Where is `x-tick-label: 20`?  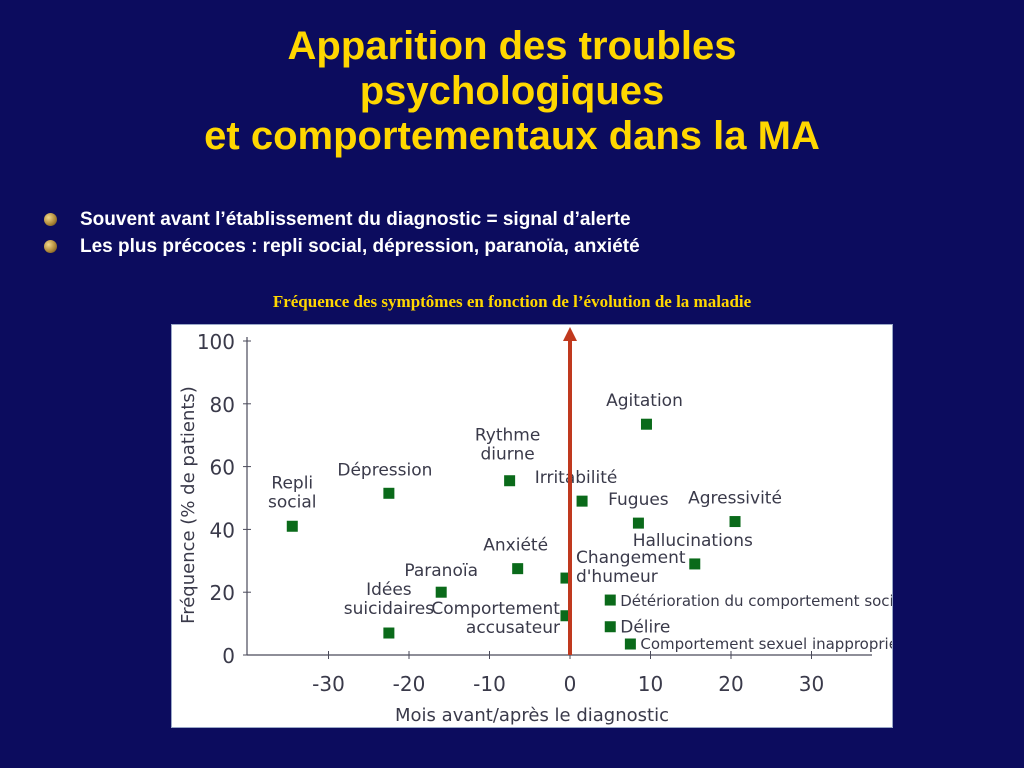
x-tick-label: 20 is located at coordinates (730, 684).